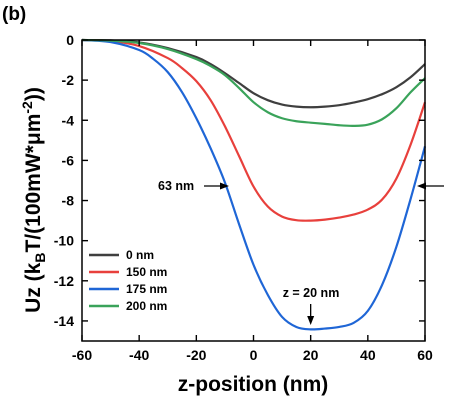 This screenshot has height=413, width=471. What do you see at coordinates (68, 201) in the screenshot?
I see `y-tick-label: -8` at bounding box center [68, 201].